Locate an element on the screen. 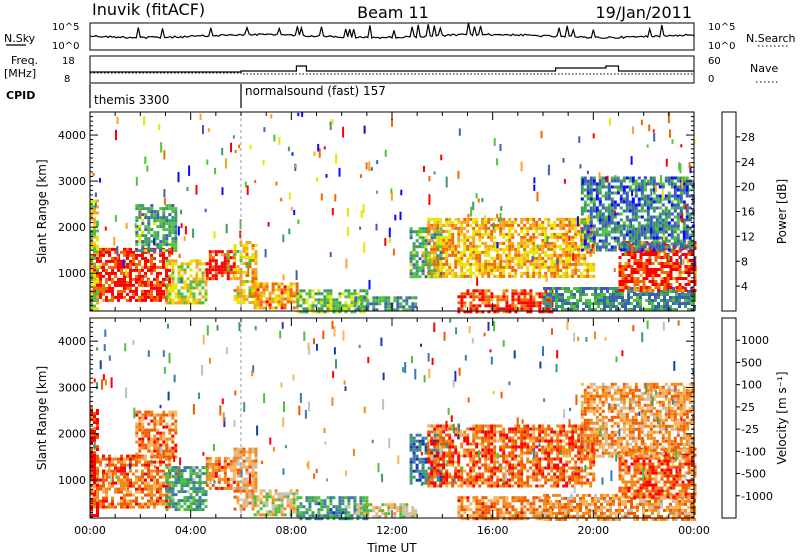 This screenshot has height=554, width=800. frequency-trace is located at coordinates (392, 69).